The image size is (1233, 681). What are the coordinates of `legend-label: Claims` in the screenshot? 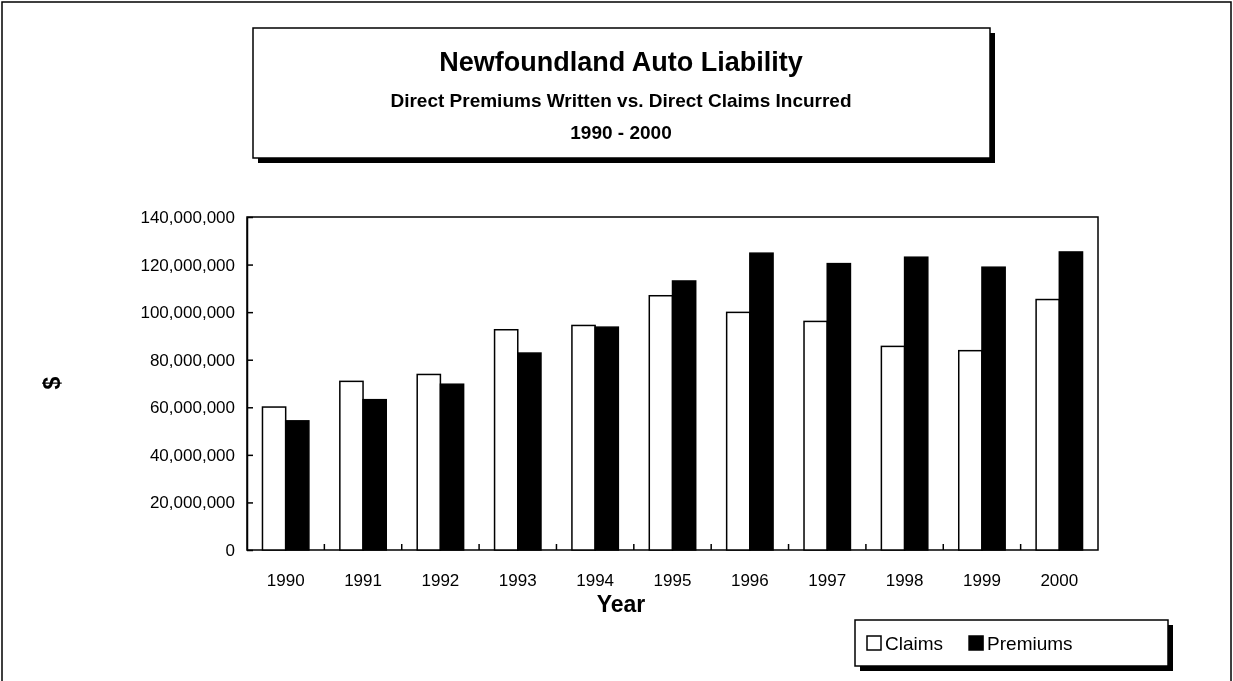 It's located at (914, 643).